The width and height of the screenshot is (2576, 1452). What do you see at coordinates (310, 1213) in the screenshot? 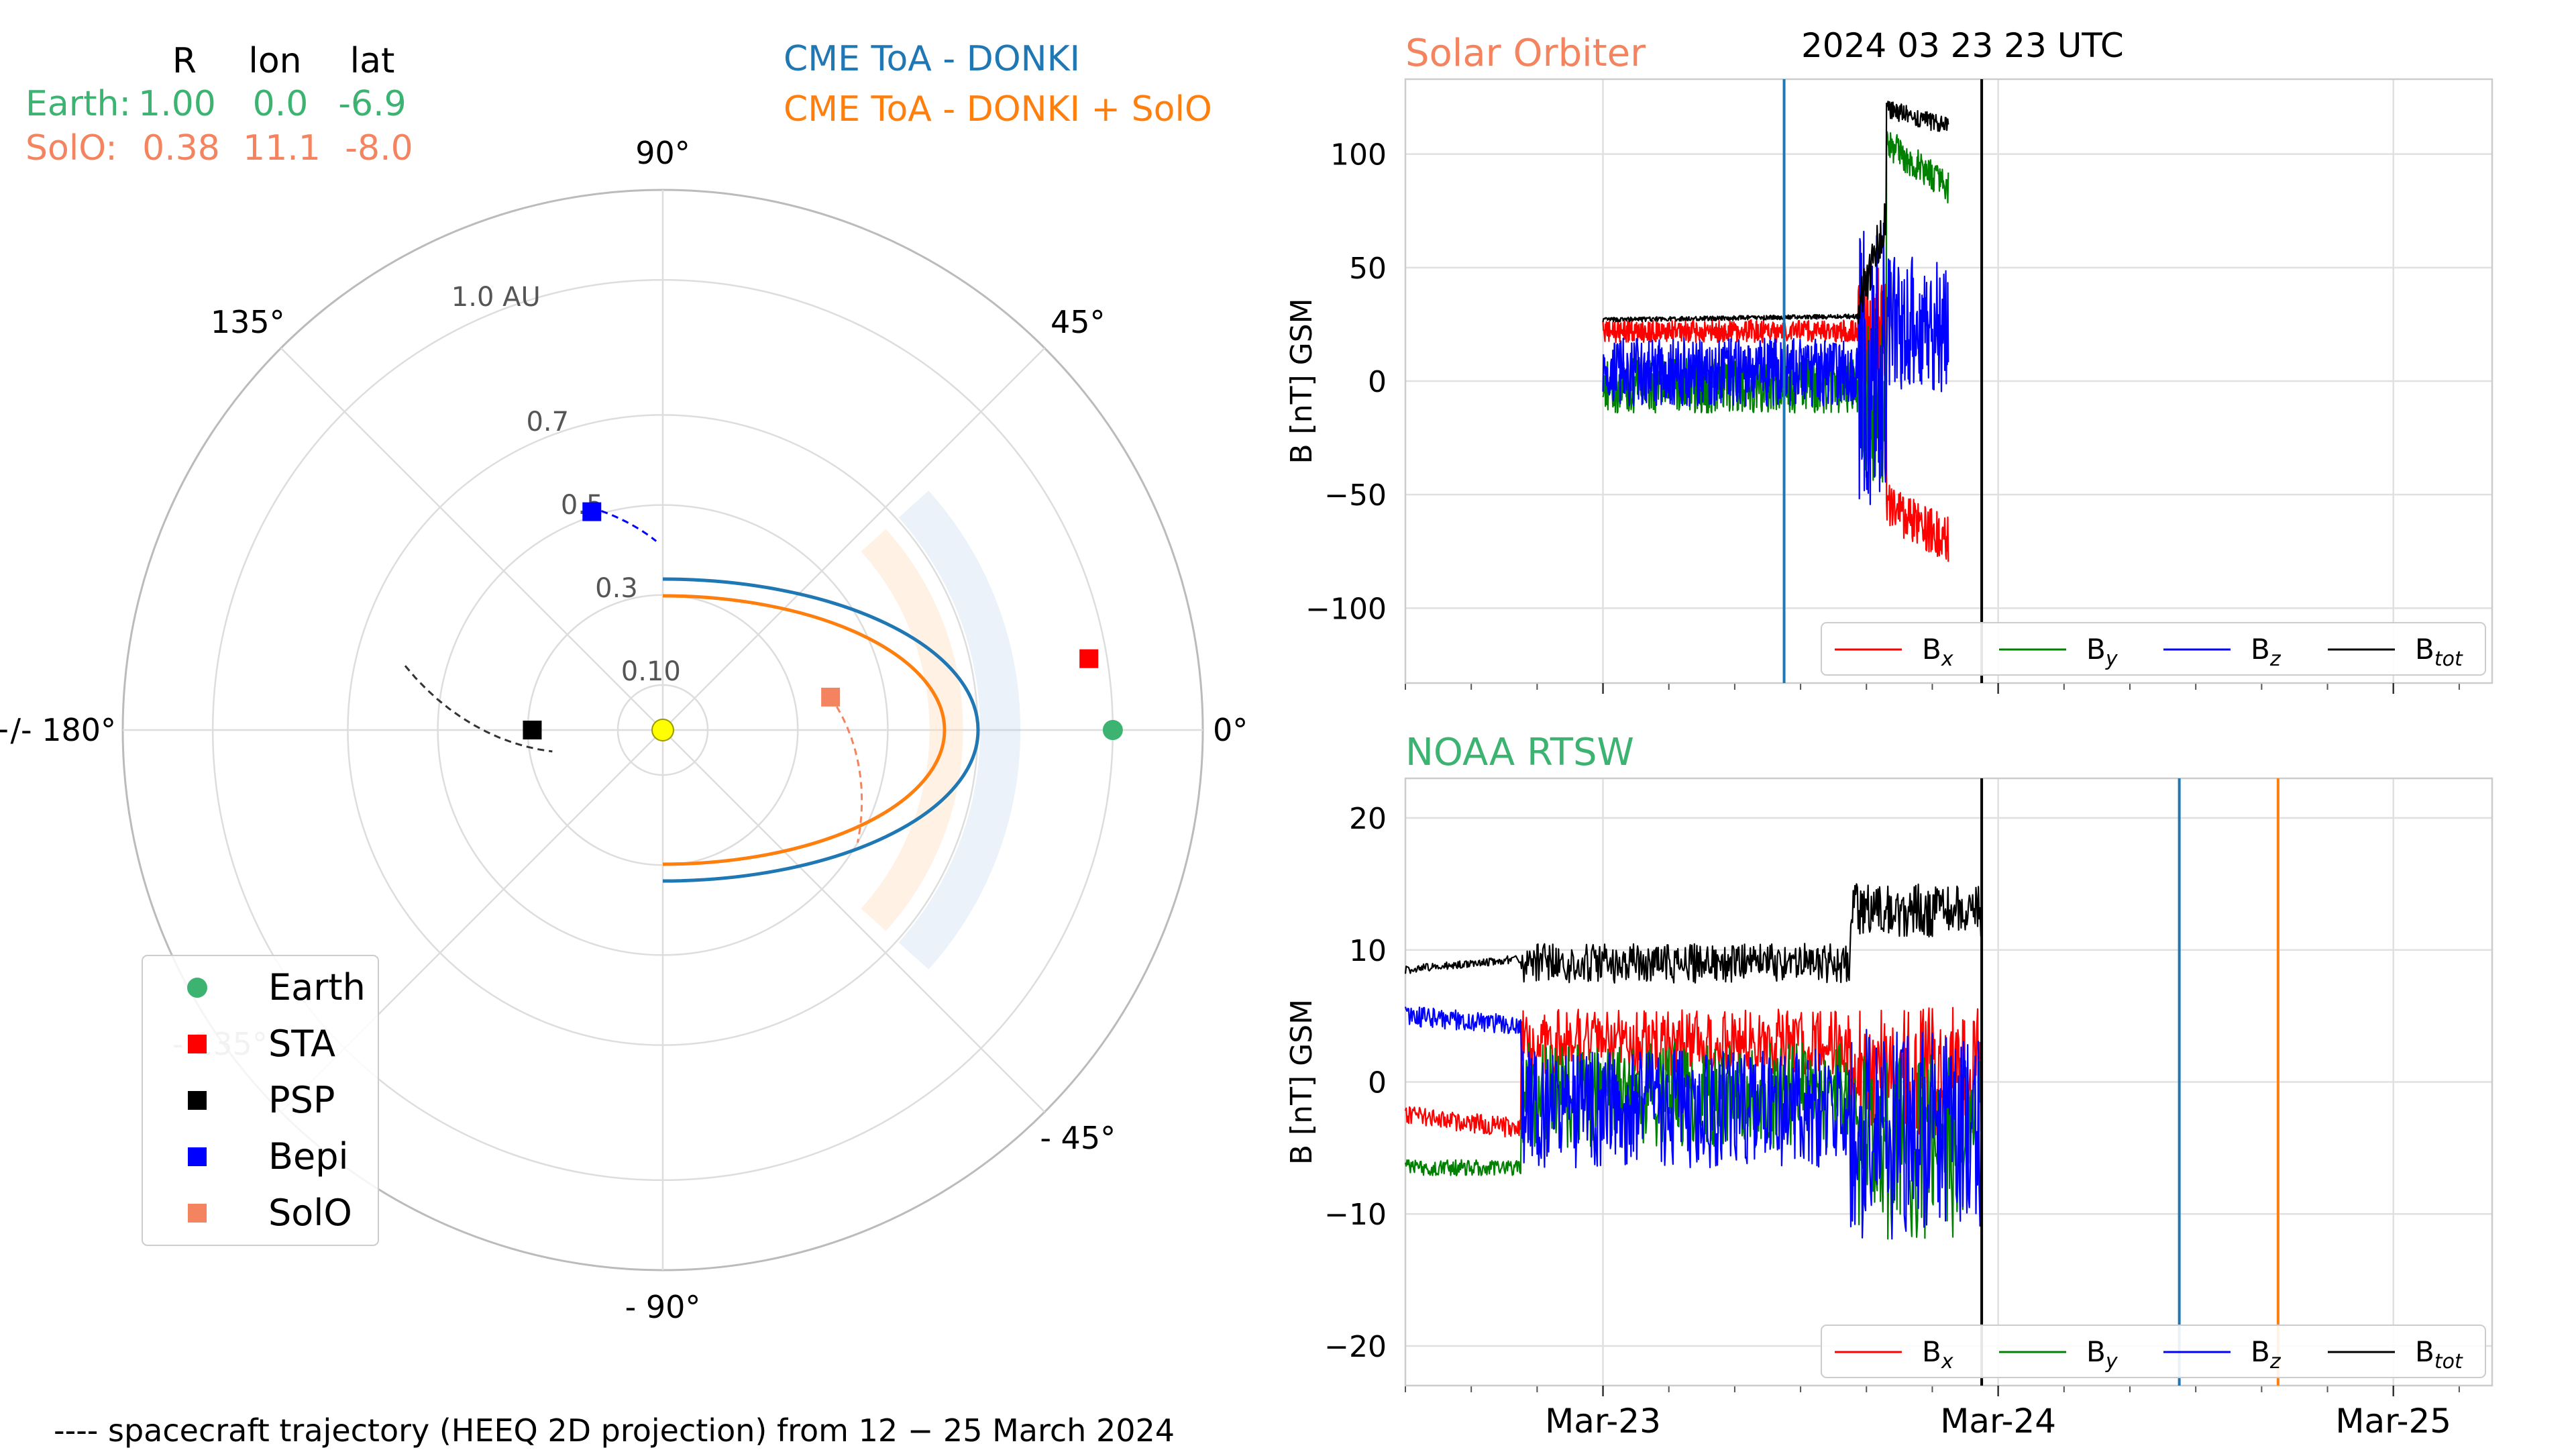
I see `legend-label: SolO` at bounding box center [310, 1213].